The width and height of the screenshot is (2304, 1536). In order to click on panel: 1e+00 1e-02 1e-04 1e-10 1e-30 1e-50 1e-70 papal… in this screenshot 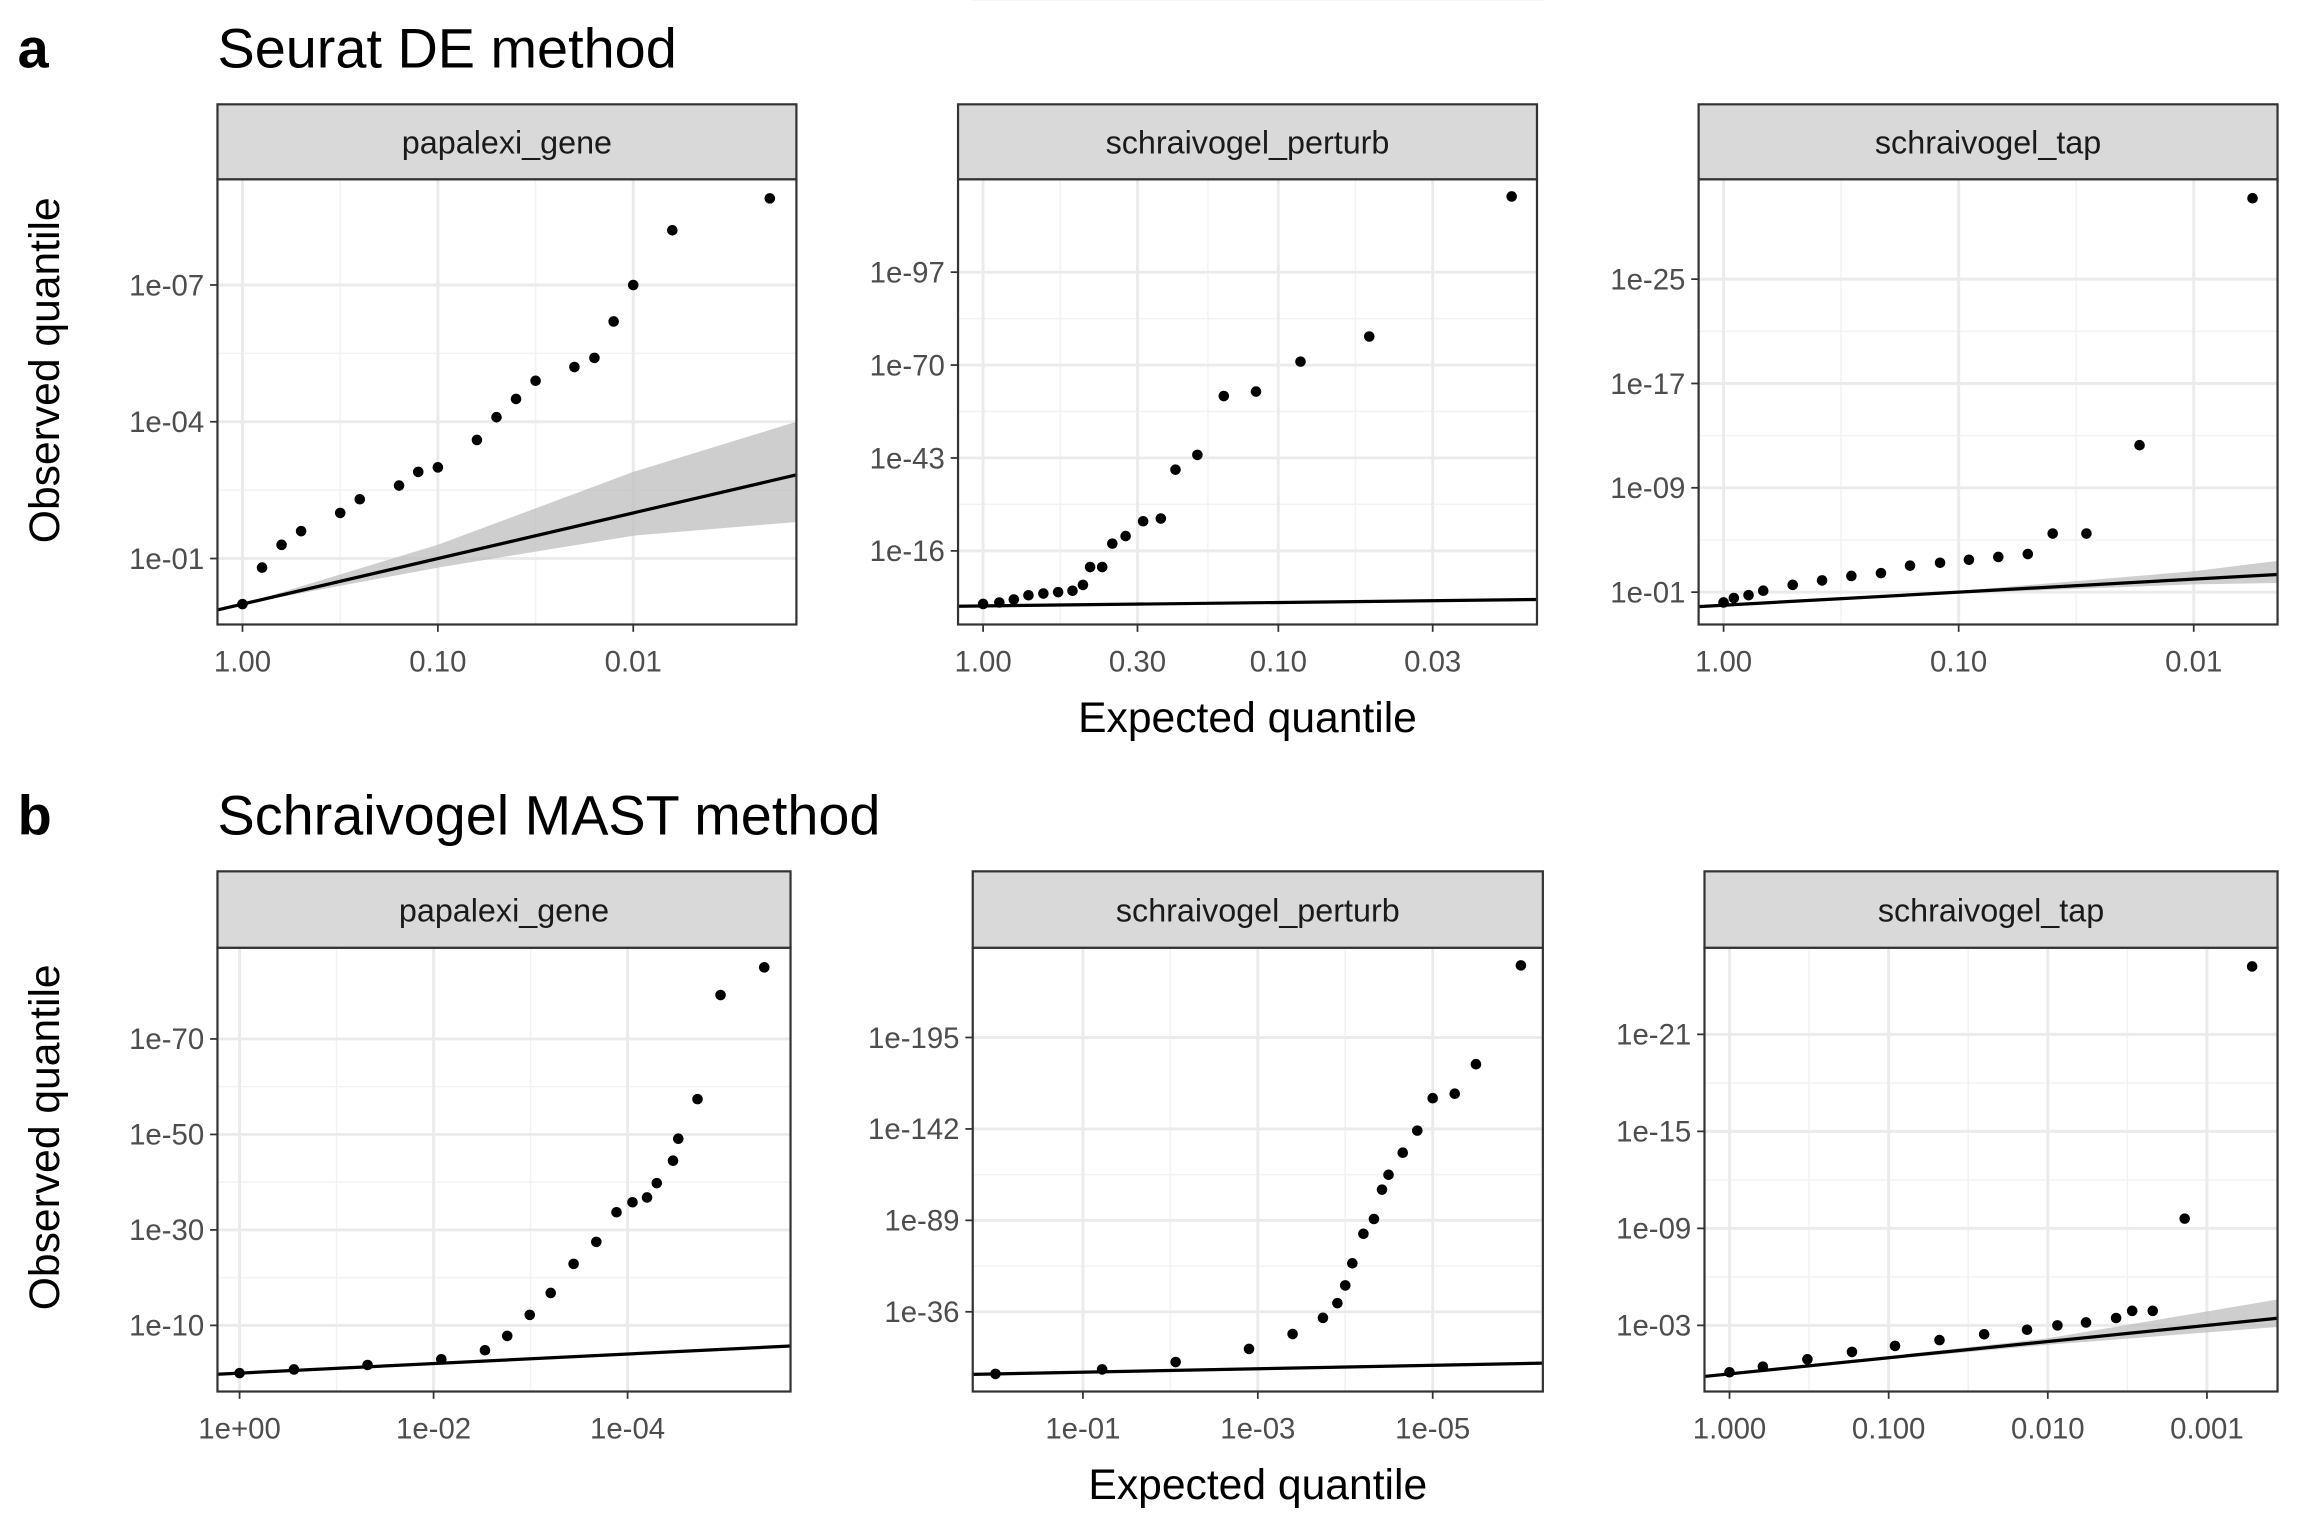, I will do `click(406, 1158)`.